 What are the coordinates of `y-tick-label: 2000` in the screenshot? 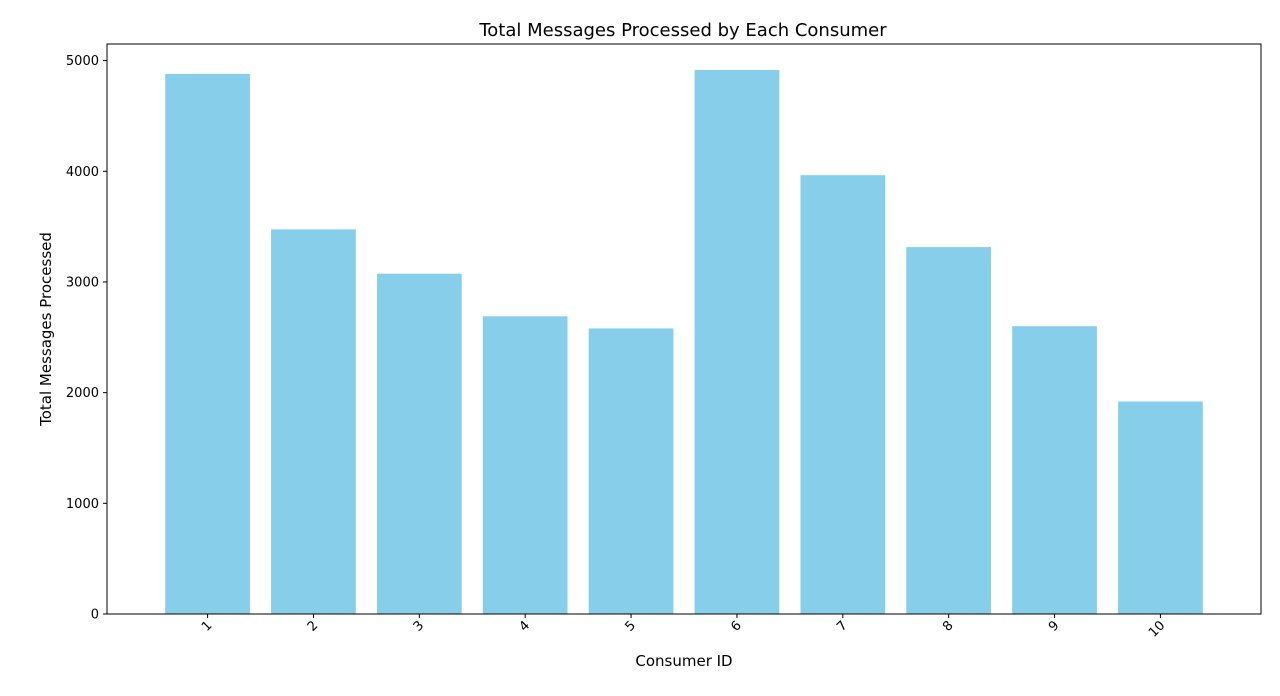 It's located at (82, 393).